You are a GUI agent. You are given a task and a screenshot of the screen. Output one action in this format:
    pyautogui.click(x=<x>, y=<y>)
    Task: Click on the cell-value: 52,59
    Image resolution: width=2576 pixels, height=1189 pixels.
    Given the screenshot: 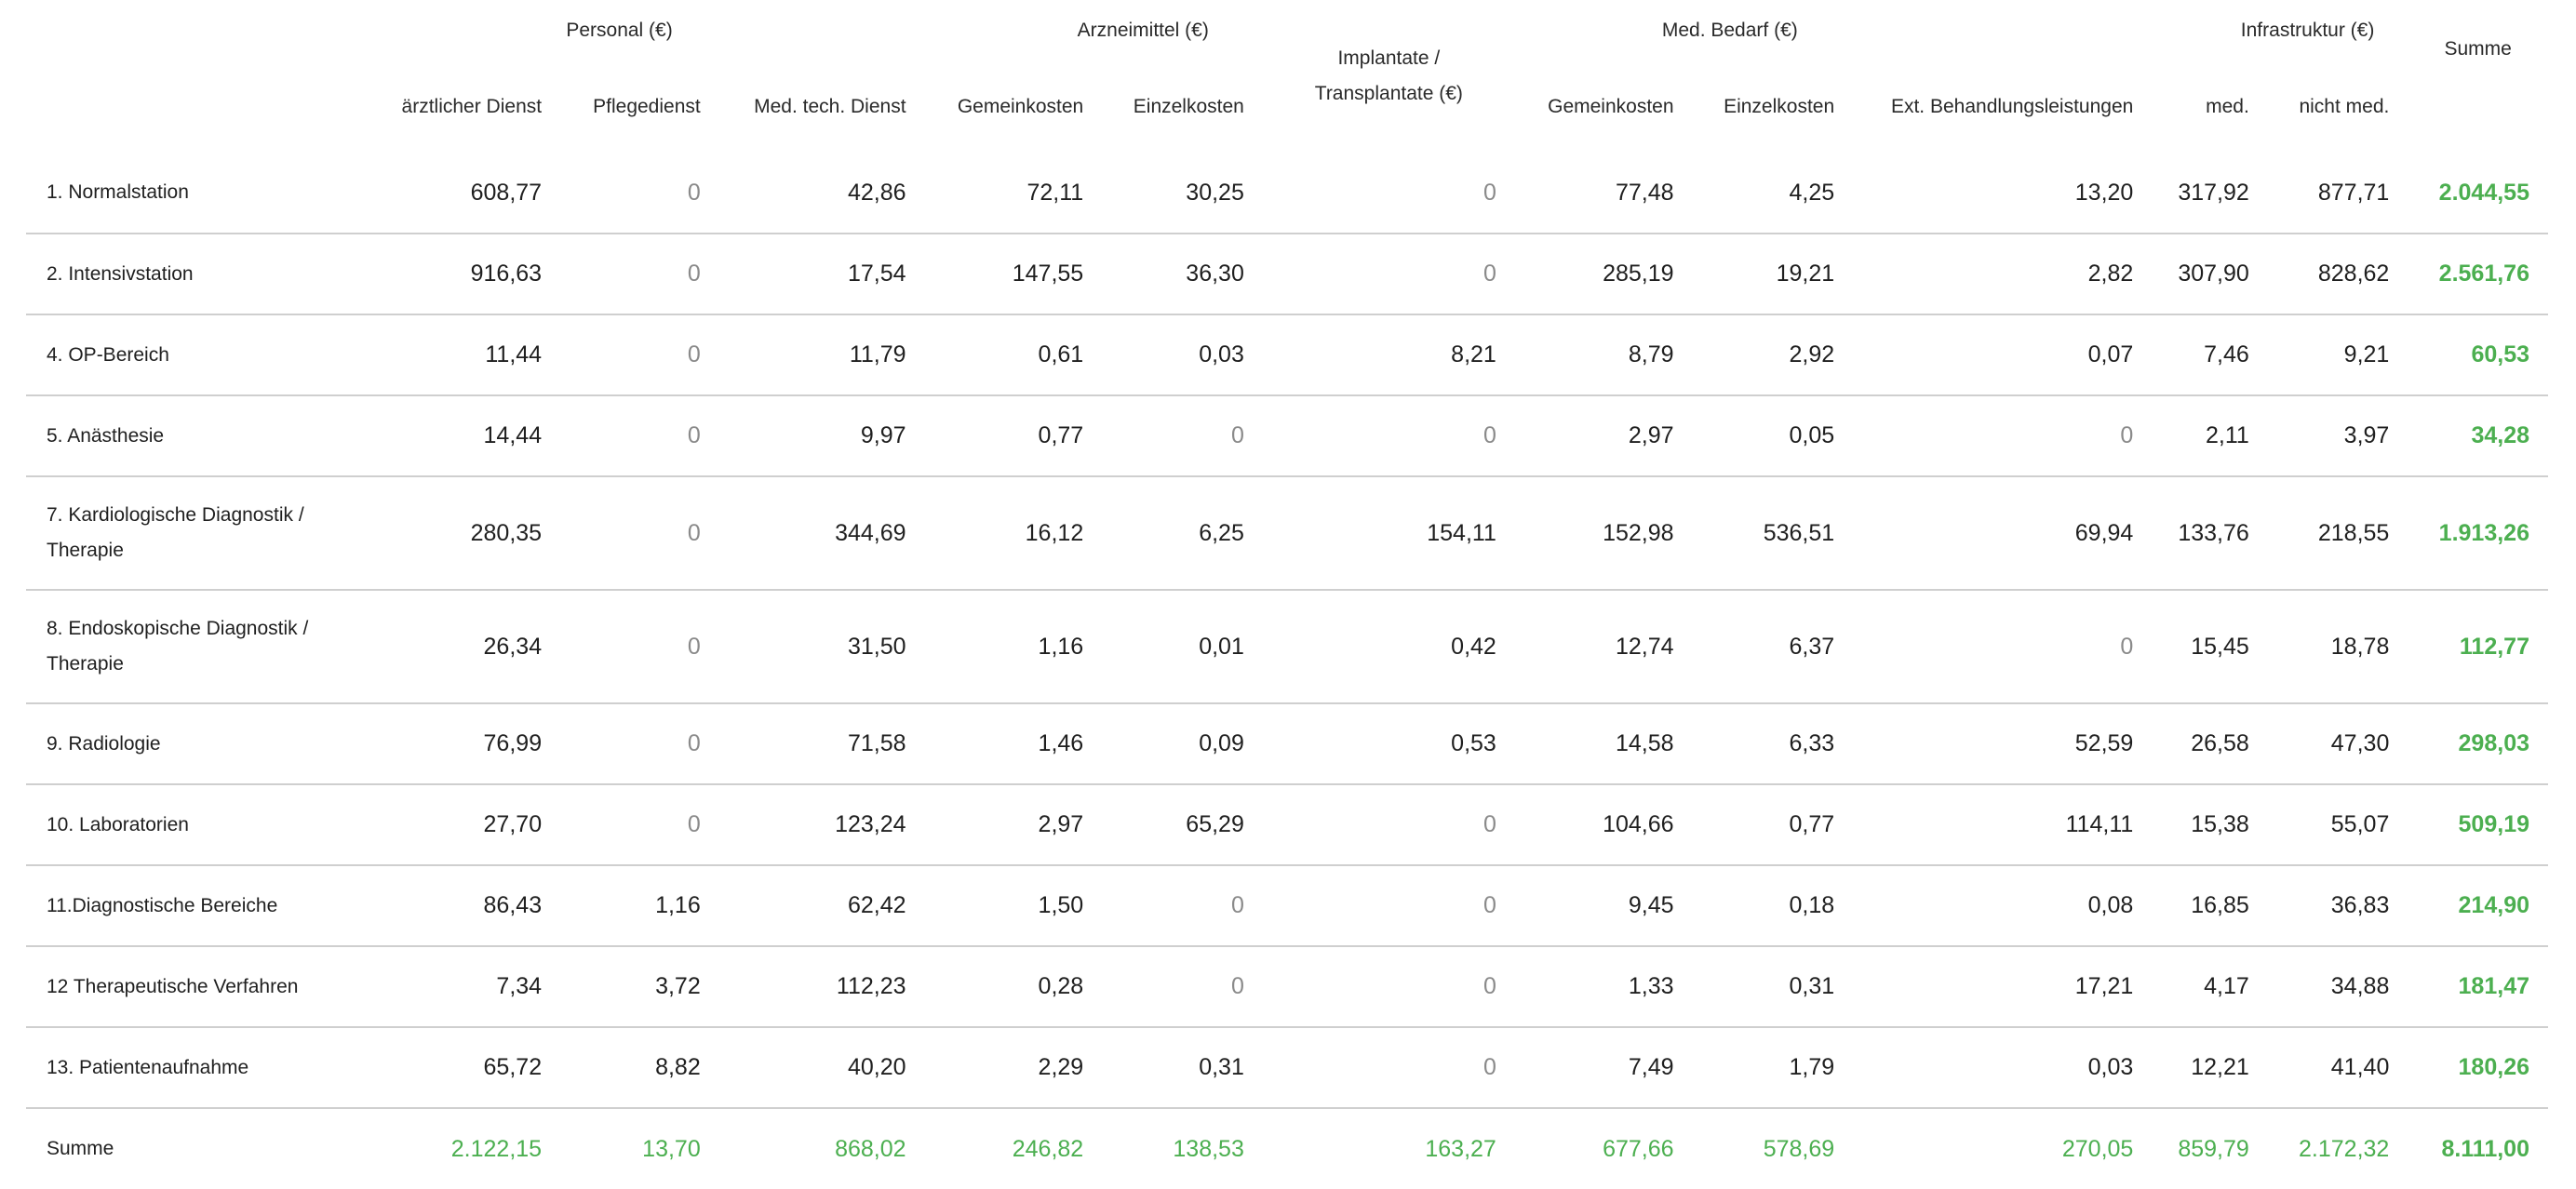 What is the action you would take?
    pyautogui.click(x=2003, y=744)
    